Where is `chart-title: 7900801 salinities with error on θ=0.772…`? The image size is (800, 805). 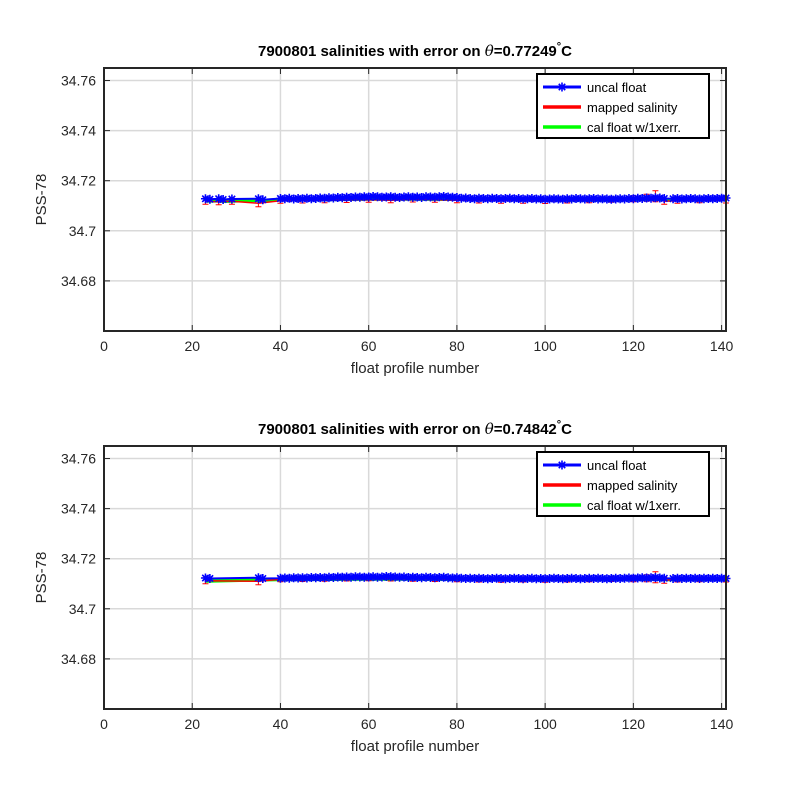
chart-title: 7900801 salinities with error on θ=0.772… is located at coordinates (415, 50).